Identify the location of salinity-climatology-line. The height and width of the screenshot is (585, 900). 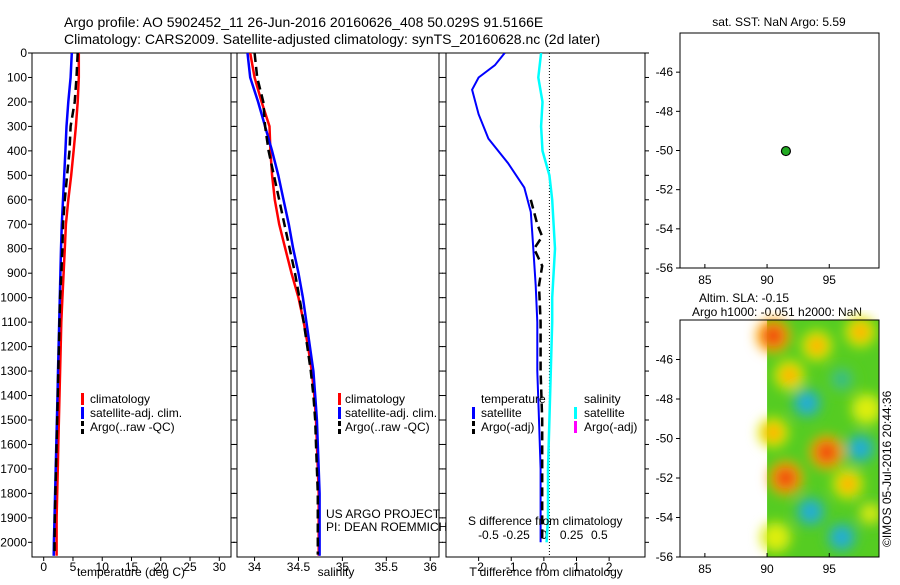
(284, 304).